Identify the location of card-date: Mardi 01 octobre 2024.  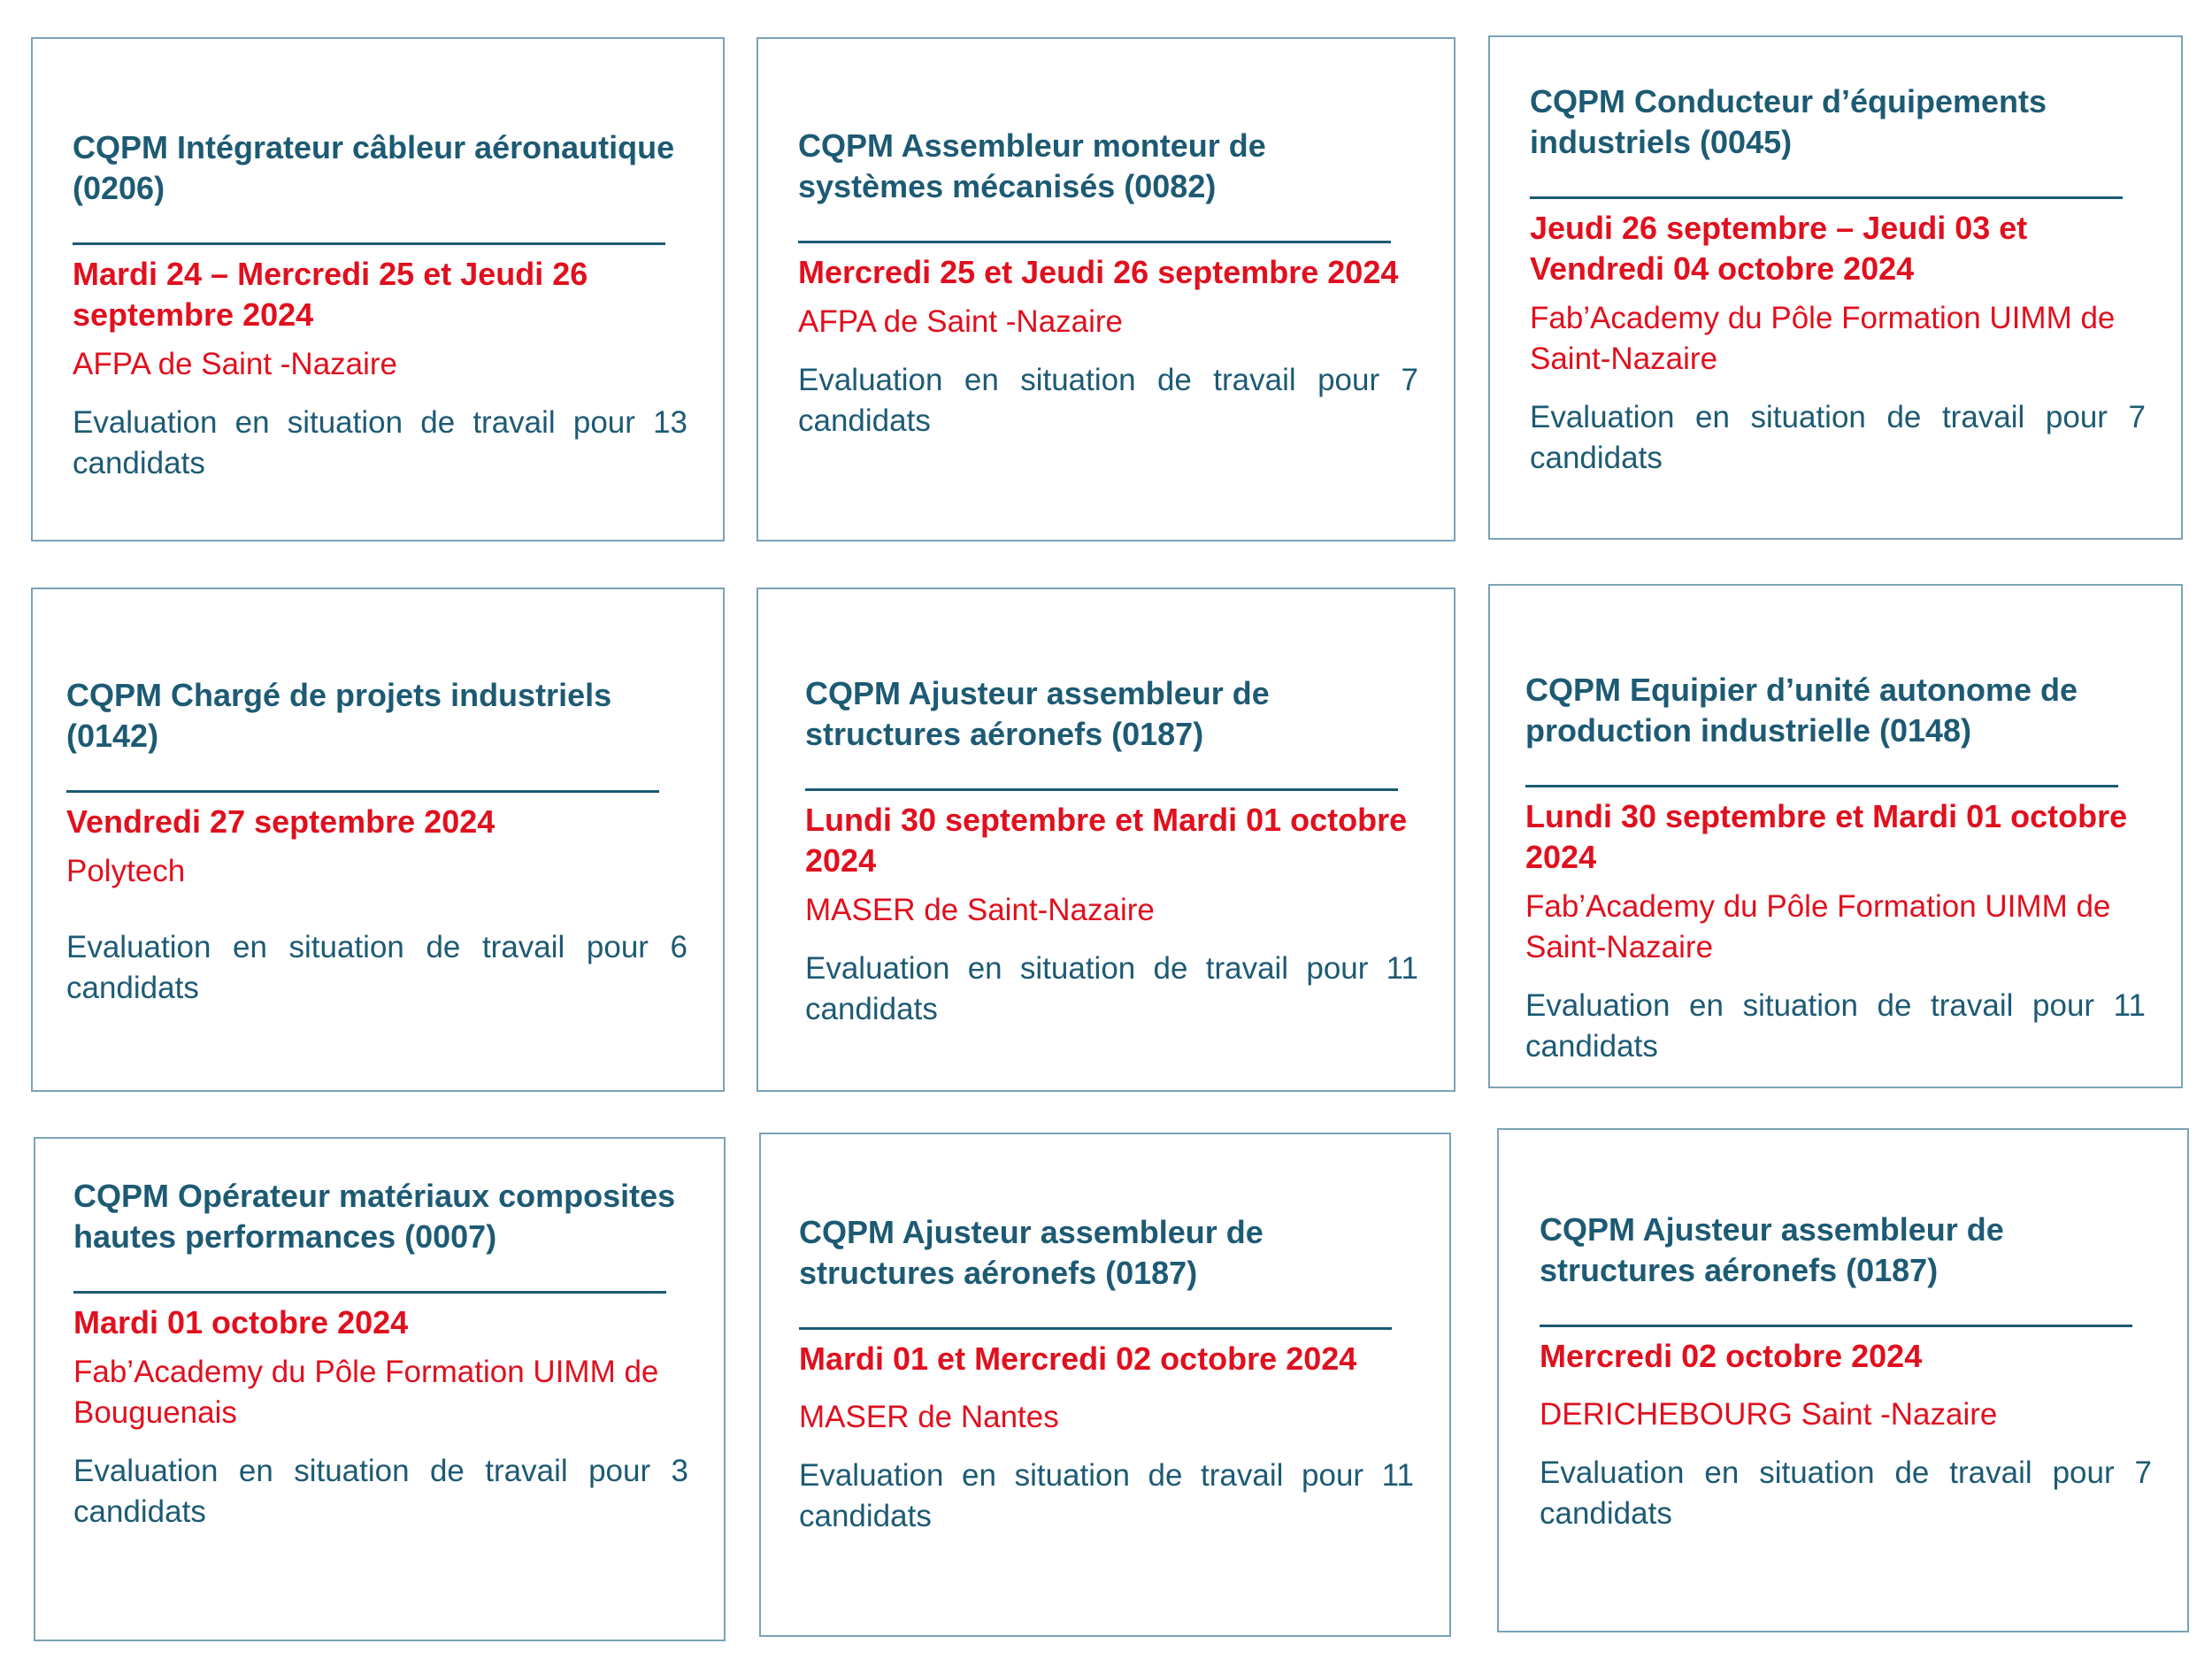
(241, 1322).